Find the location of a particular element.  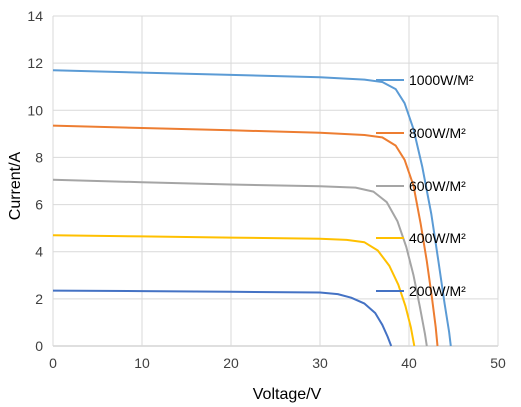

legend-label: 200W/M² is located at coordinates (437, 291).